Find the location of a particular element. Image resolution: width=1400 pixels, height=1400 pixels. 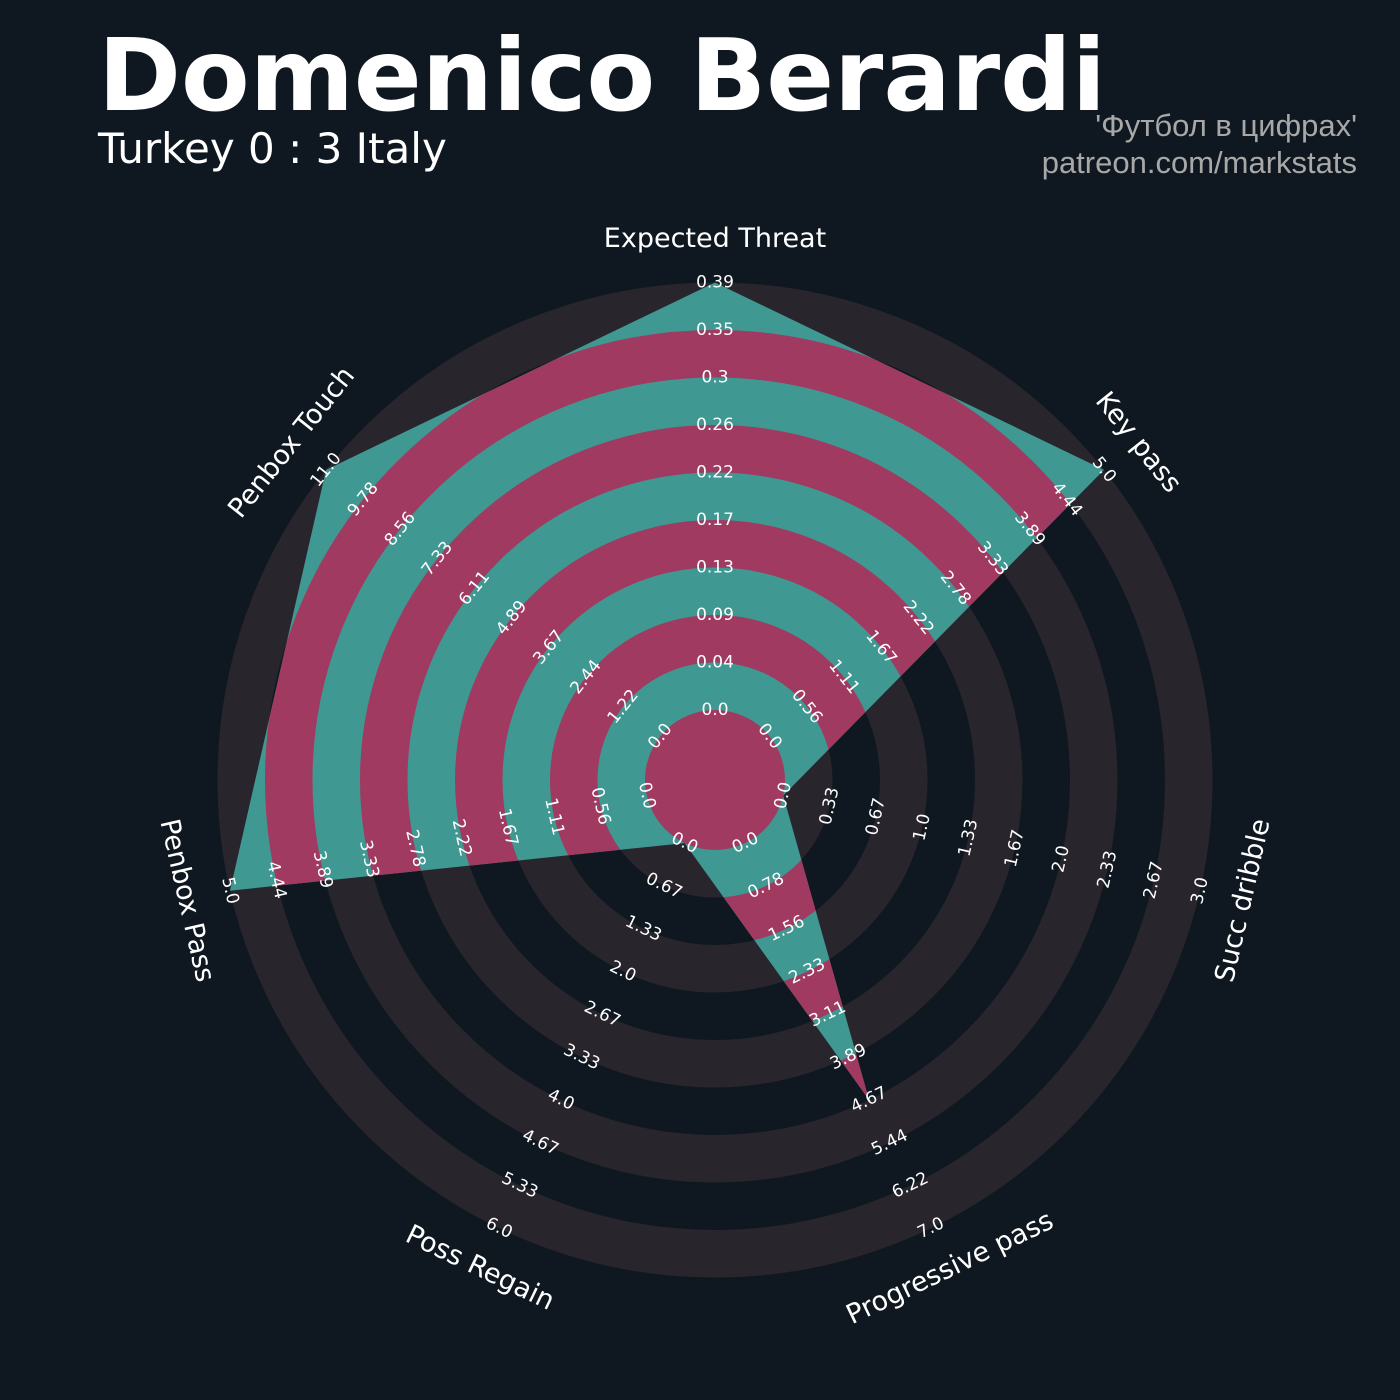

param-label: Penbox Pass is located at coordinates (186, 900).